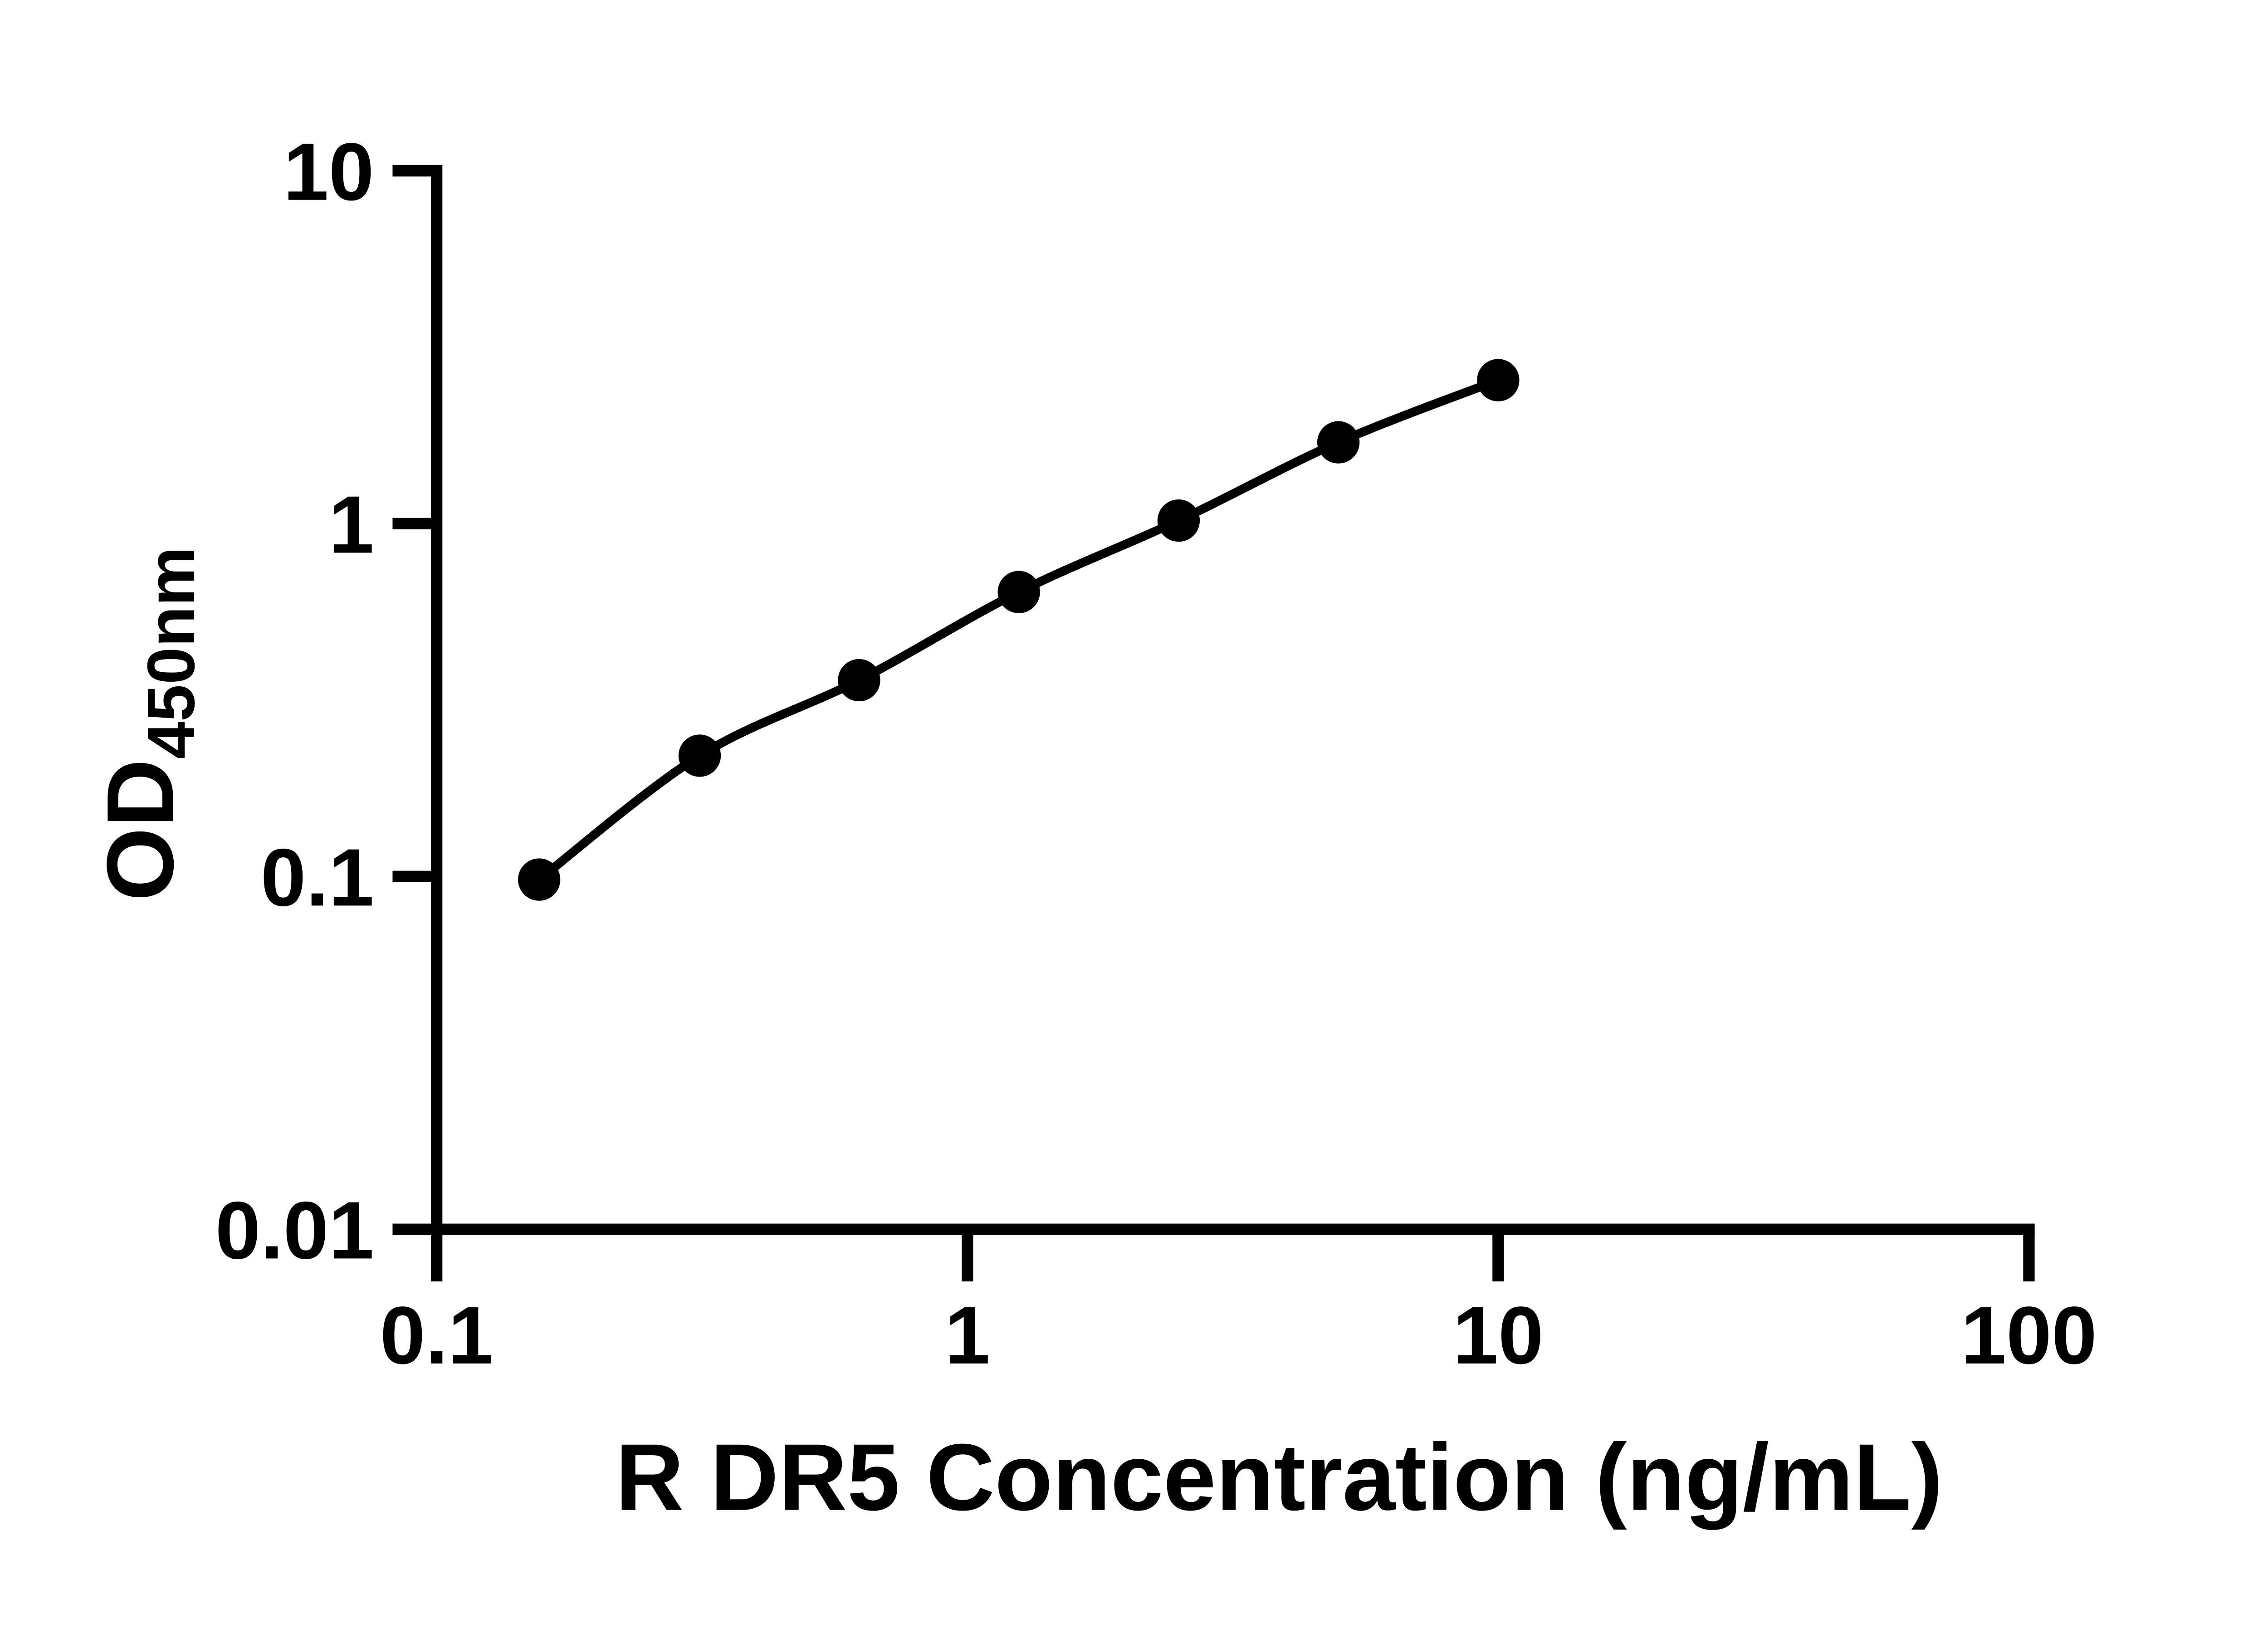  I want to click on y-tick-label: 10, so click(329, 172).